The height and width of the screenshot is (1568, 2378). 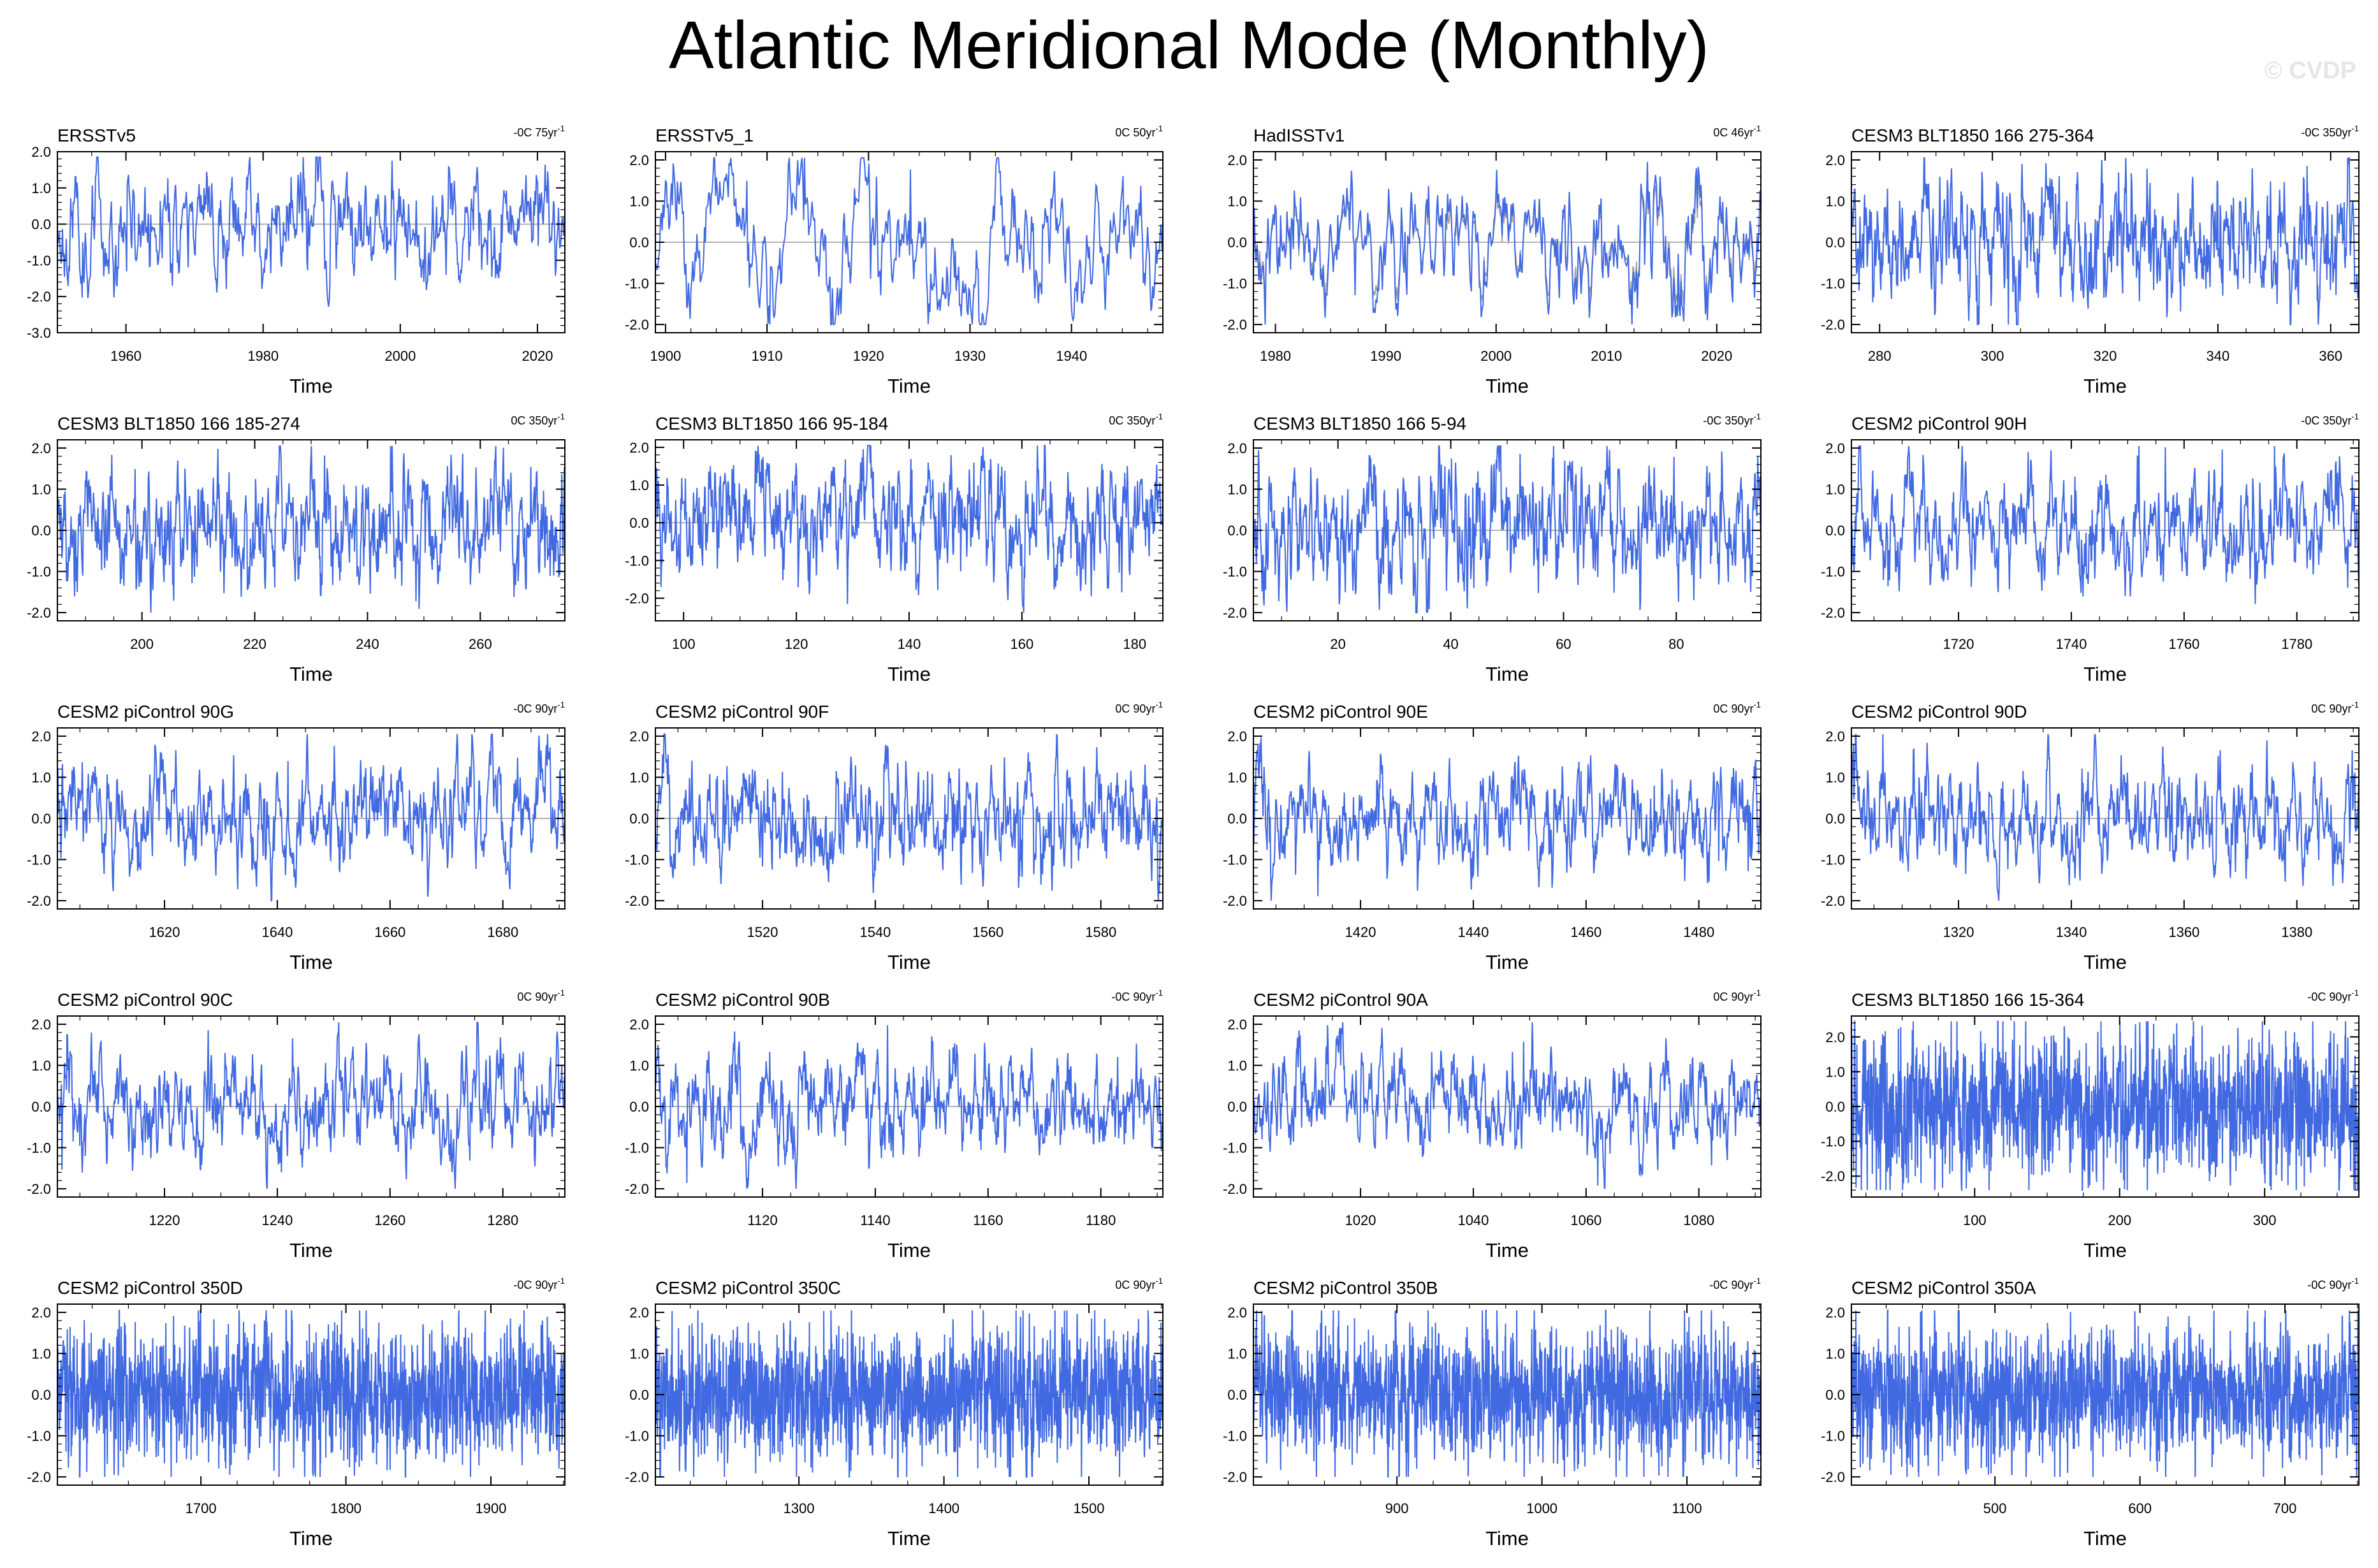 What do you see at coordinates (254, 644) in the screenshot?
I see `x-tick-label: 220` at bounding box center [254, 644].